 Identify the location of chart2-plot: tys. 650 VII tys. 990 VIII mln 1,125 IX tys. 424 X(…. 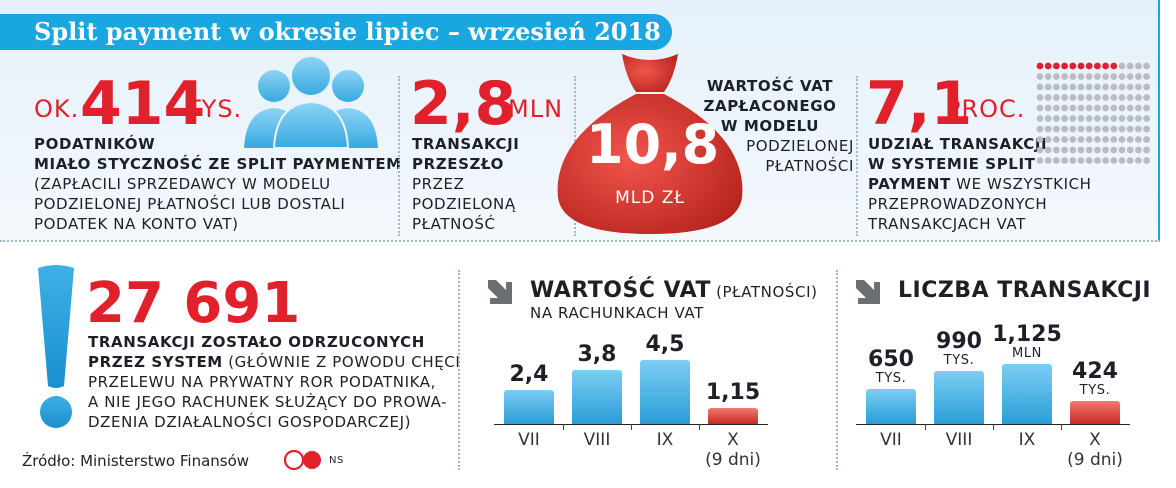
(1000, 395).